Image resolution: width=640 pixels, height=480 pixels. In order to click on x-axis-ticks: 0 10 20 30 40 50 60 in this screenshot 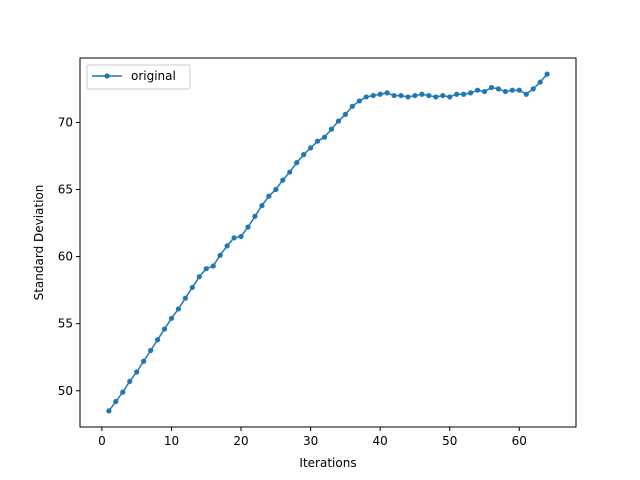, I will do `click(312, 437)`.